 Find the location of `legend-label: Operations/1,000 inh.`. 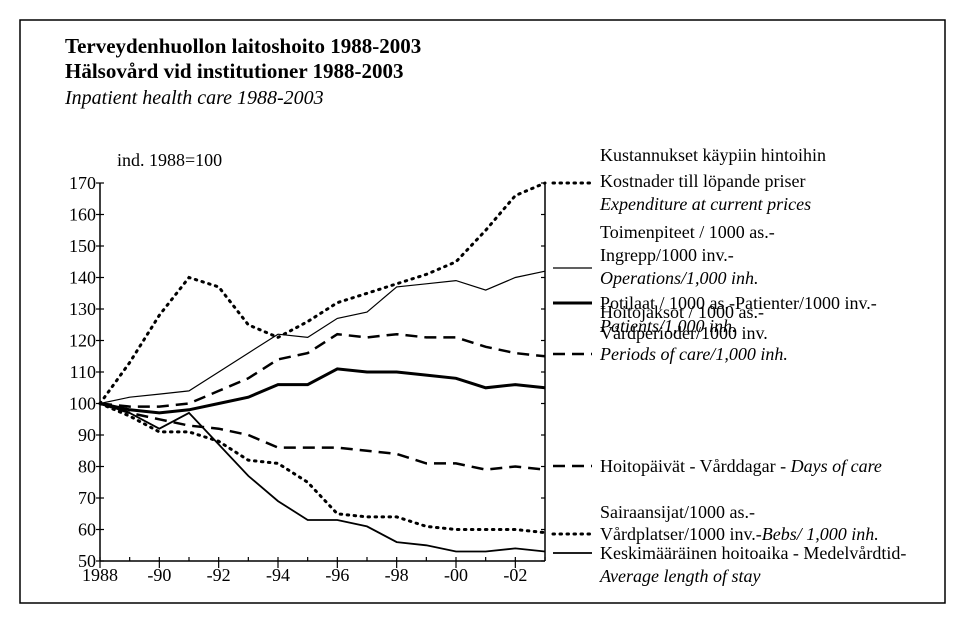

legend-label: Operations/1,000 inh. is located at coordinates (679, 278).